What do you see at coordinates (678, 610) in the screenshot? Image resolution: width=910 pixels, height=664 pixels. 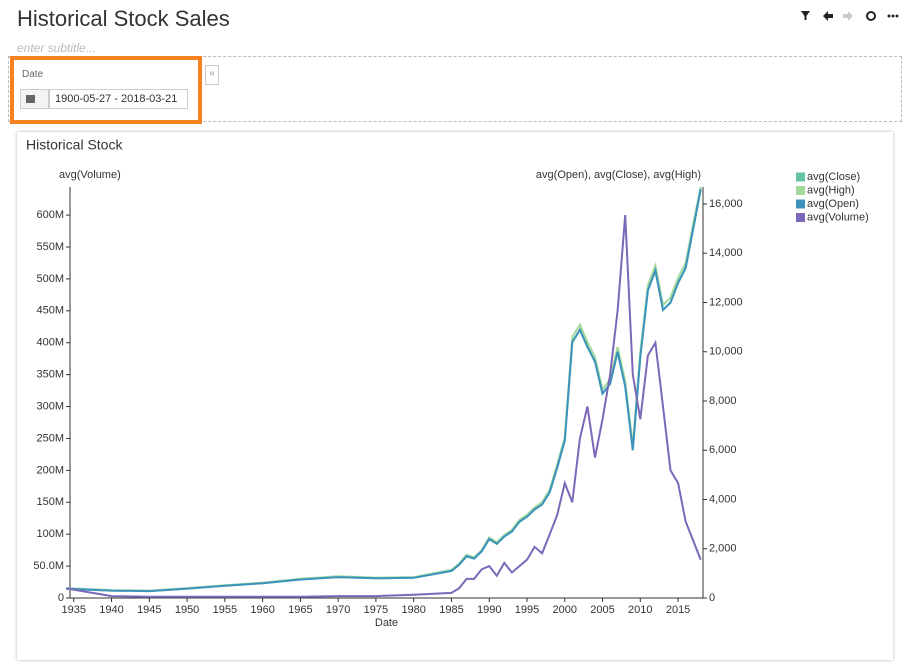 I see `x-tick-label: 2015` at bounding box center [678, 610].